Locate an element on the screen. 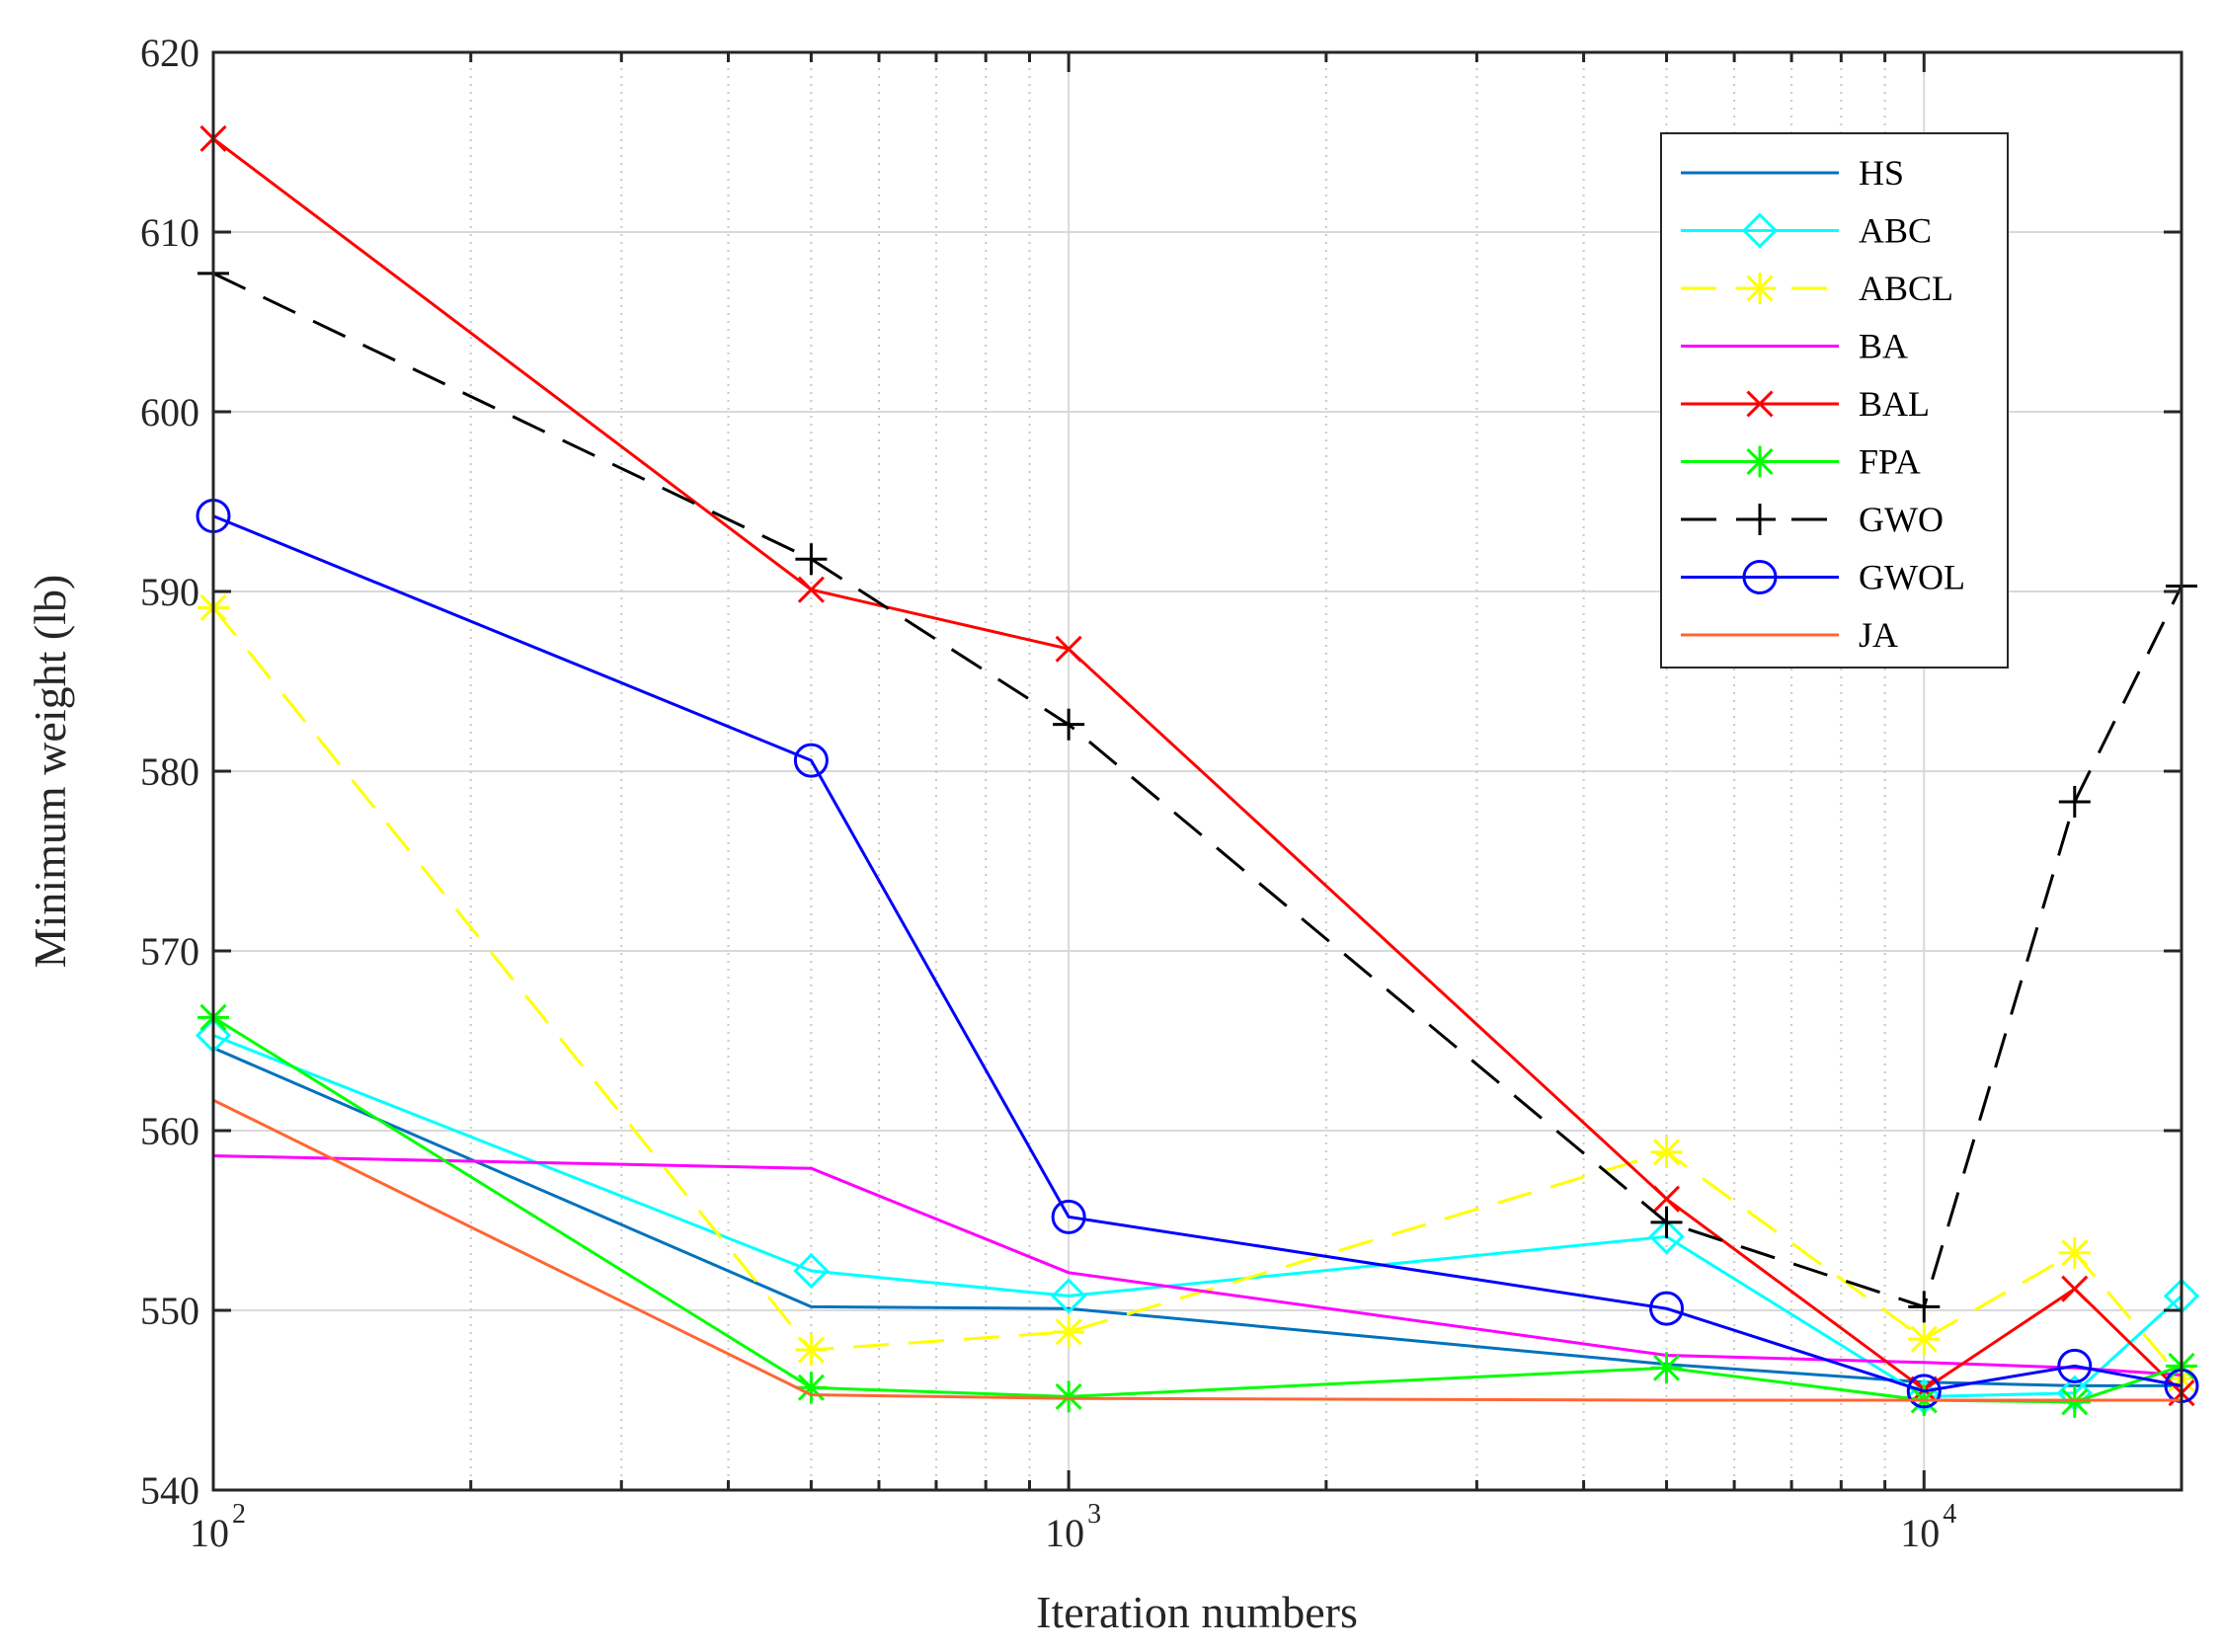 This screenshot has height=1652, width=2223. y-tick-label: 600 is located at coordinates (169, 412).